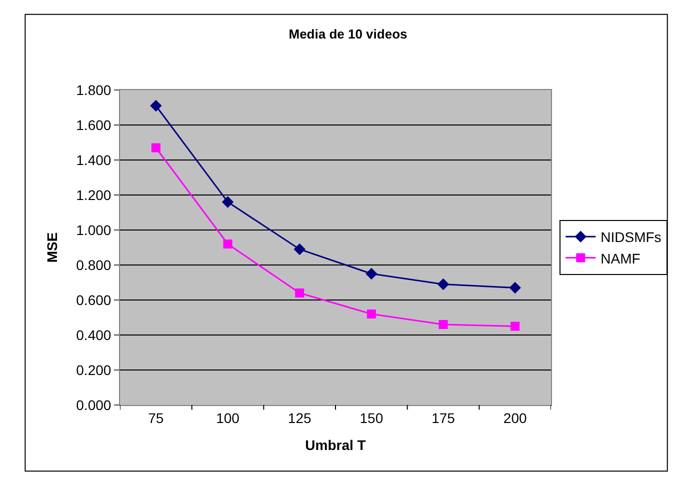 This screenshot has width=696, height=490. I want to click on y-tick-label: 1.200, so click(94, 194).